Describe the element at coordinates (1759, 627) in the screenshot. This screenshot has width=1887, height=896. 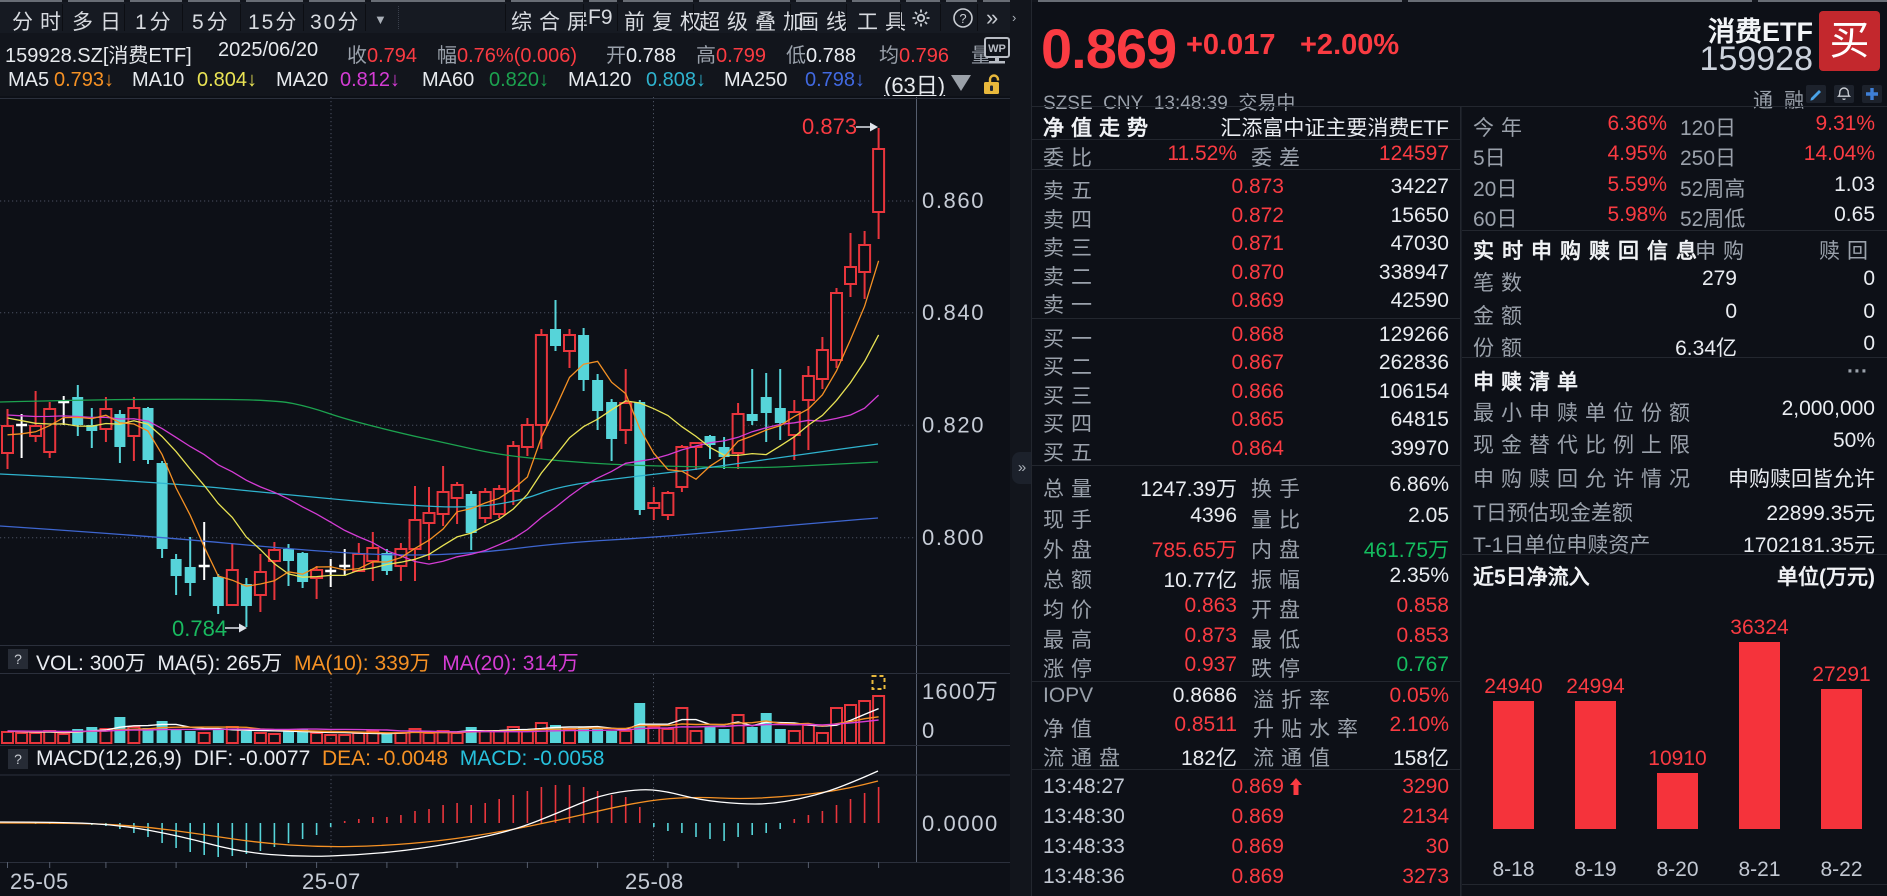
I see `svg-text: 36324` at that location.